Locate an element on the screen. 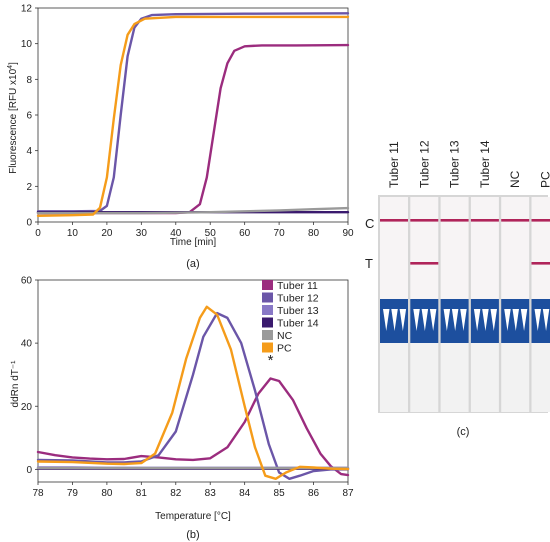  x-tick-label: 70 is located at coordinates (280, 233).